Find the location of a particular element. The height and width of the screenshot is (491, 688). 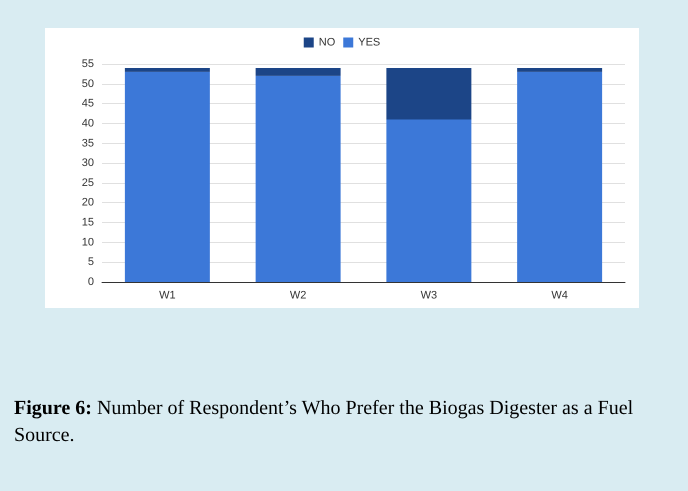

y-tick-label: 55 is located at coordinates (88, 64).